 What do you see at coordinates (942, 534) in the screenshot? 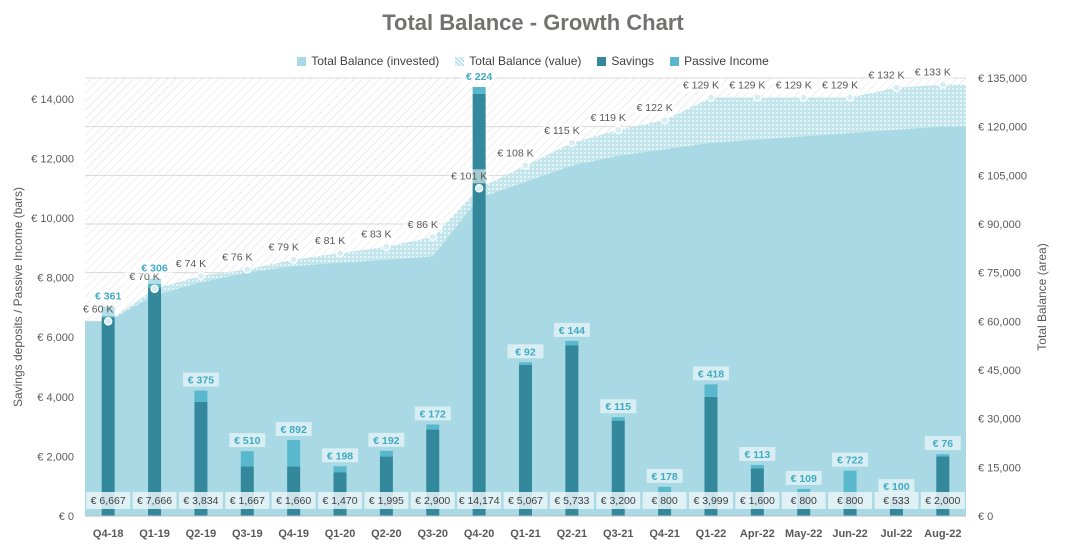
I see `x-tick-label-18: Aug-22` at bounding box center [942, 534].